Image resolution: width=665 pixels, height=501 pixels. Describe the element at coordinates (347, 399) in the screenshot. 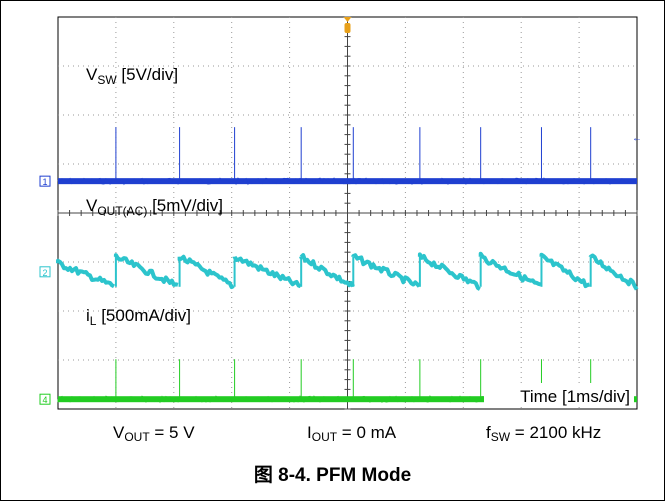

I see `trace-L-baseline` at that location.